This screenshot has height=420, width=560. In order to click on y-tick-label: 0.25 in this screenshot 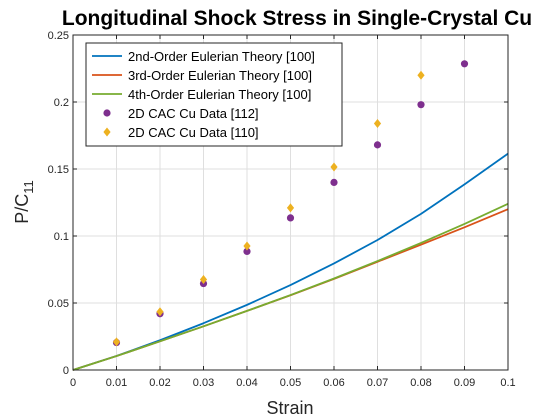, I will do `click(58, 36)`.